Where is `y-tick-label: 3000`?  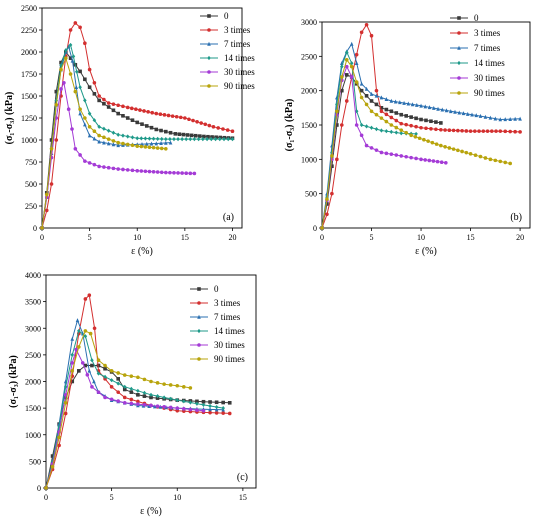
y-tick-label: 3000 is located at coordinates (309, 22).